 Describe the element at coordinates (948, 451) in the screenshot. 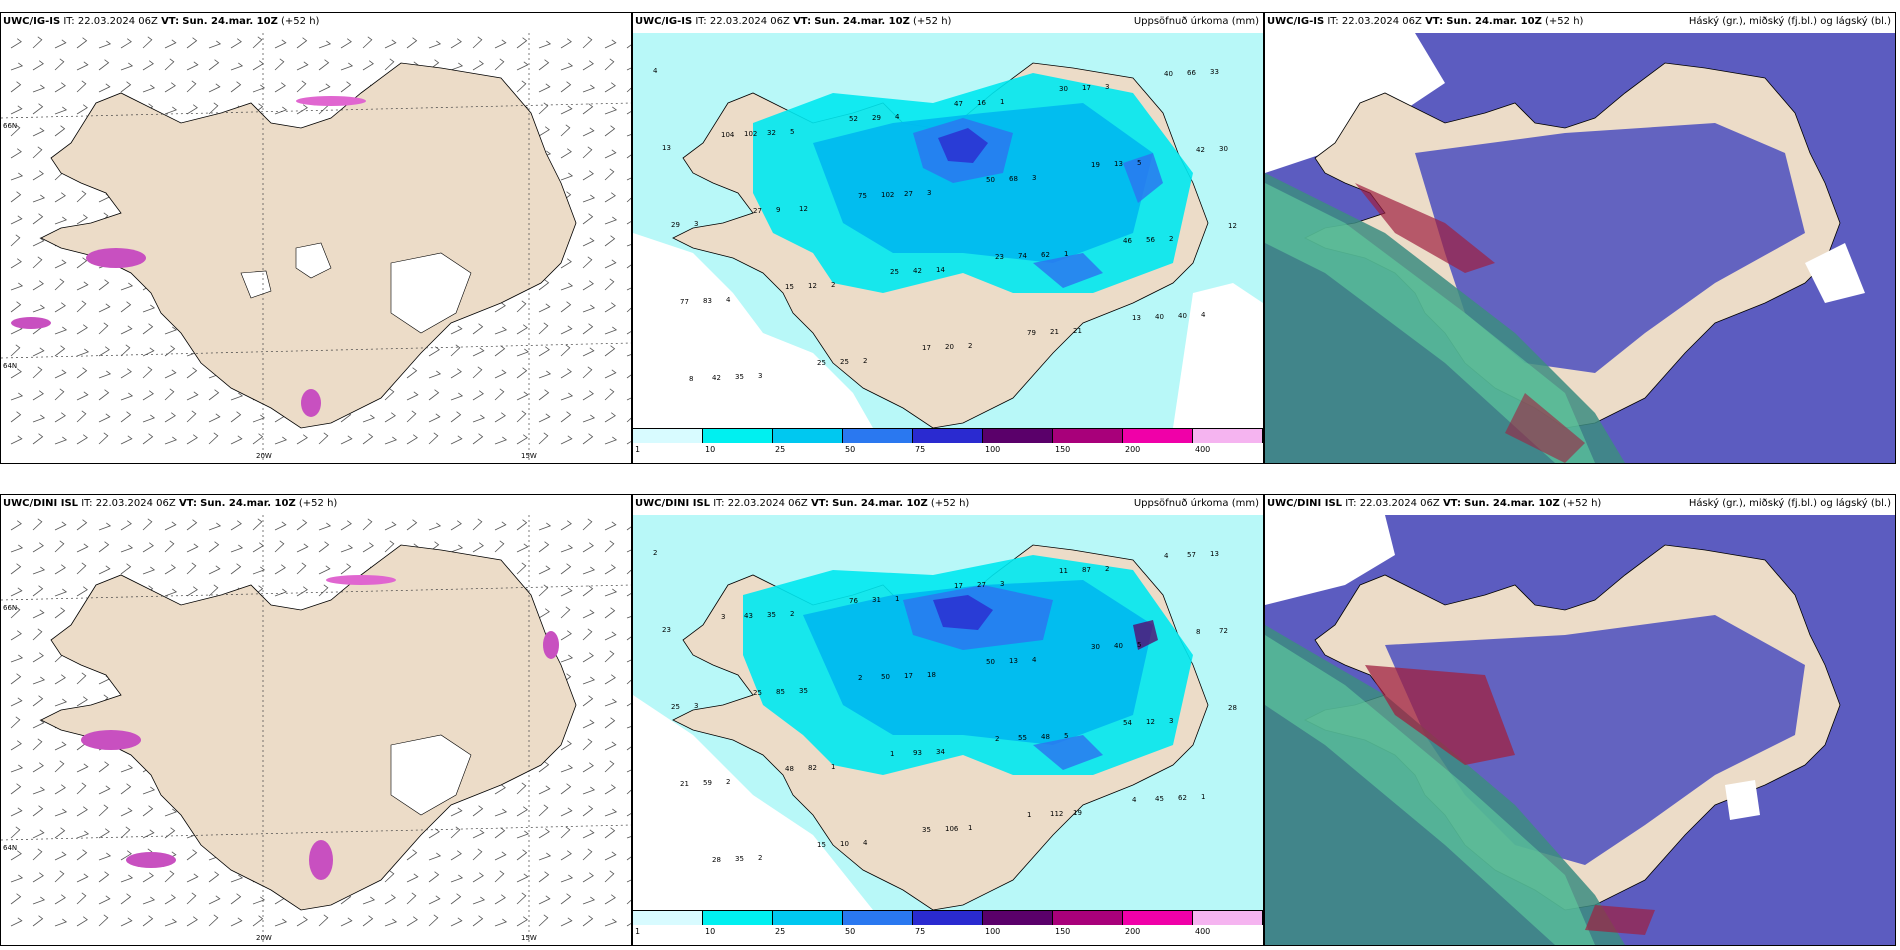

I see `colorbar-ticks: 1 10 25 50 75 100 150 200 400` at that location.